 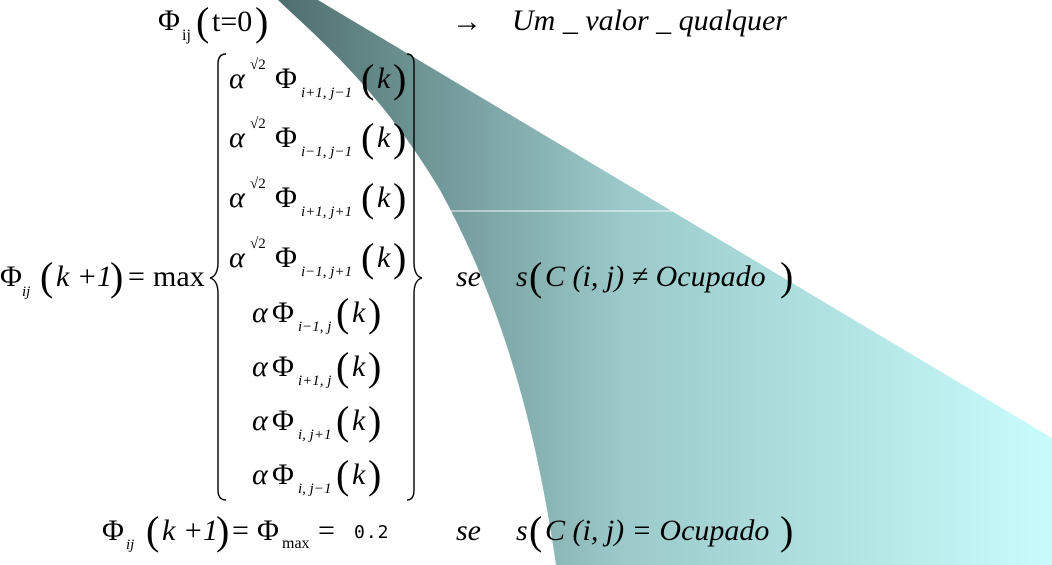 What do you see at coordinates (84, 276) in the screenshot?
I see `main-lhs-arg: k +1` at bounding box center [84, 276].